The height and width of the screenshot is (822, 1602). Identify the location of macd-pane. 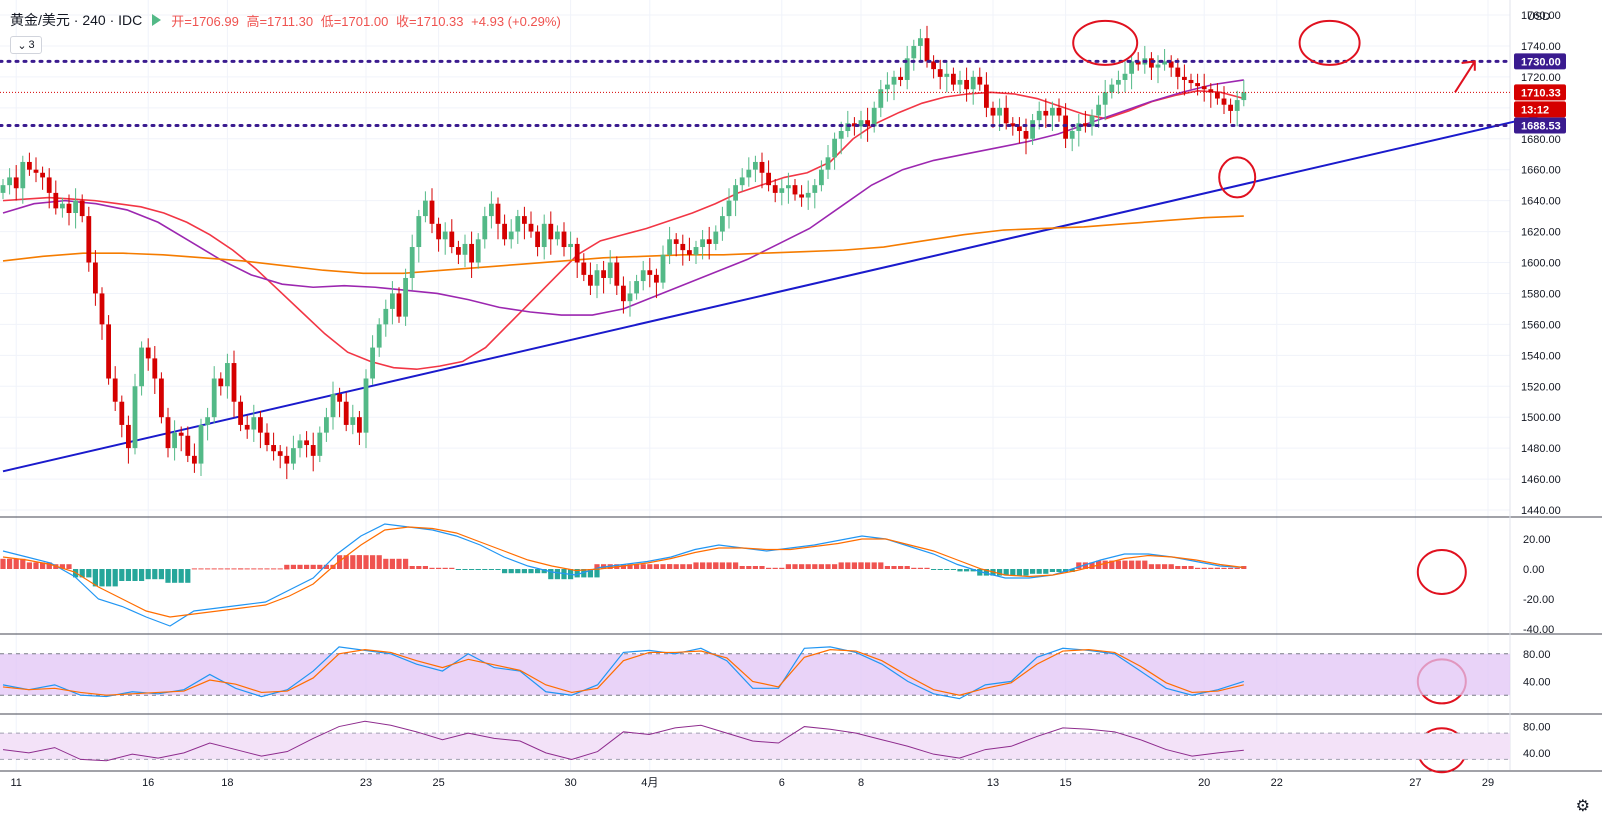
(623, 575).